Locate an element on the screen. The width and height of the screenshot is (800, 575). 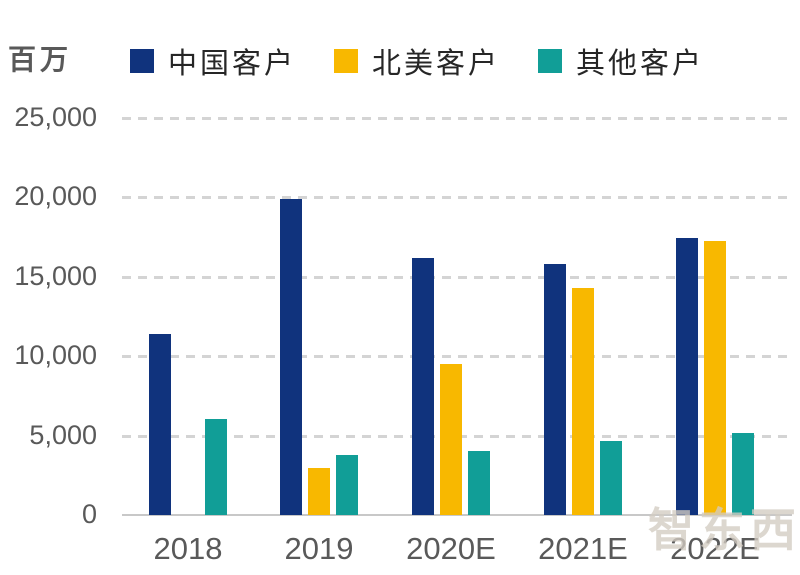
legend-swatch-other is located at coordinates (550, 61).